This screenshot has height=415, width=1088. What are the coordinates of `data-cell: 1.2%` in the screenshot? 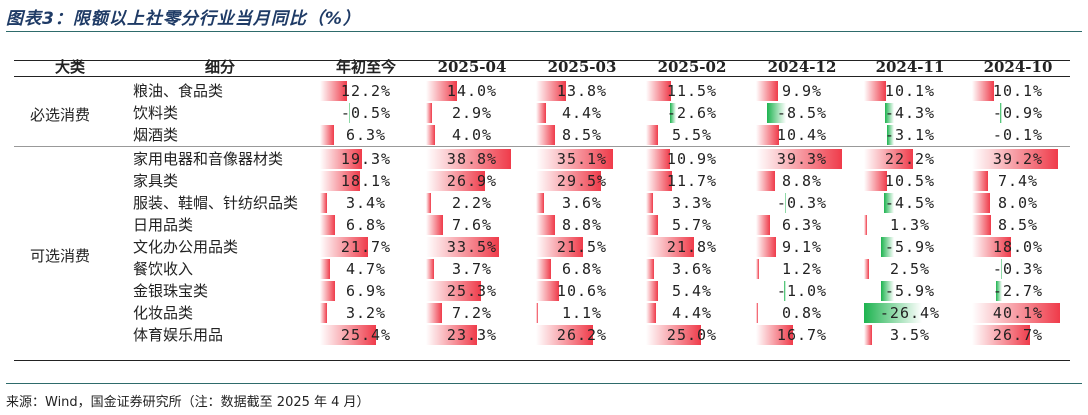 It's located at (802, 269).